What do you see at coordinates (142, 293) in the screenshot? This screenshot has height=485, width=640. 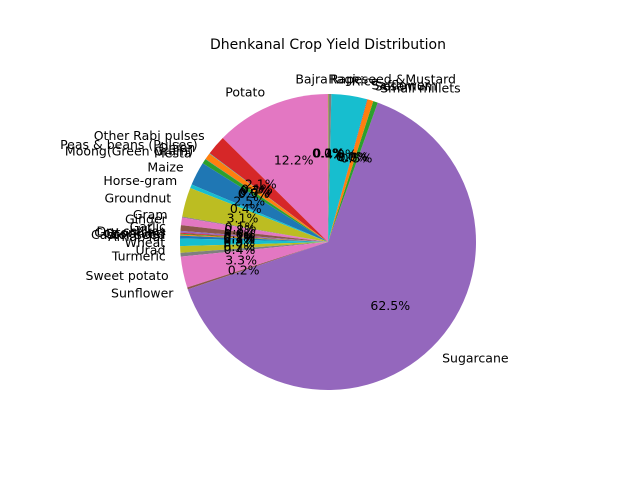 I see `slice-label-sunflower: Sunflower` at bounding box center [142, 293].